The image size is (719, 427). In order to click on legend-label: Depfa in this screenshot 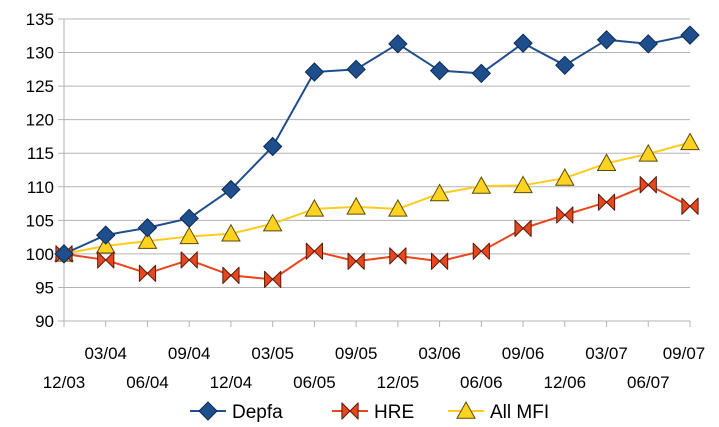, I will do `click(257, 412)`.